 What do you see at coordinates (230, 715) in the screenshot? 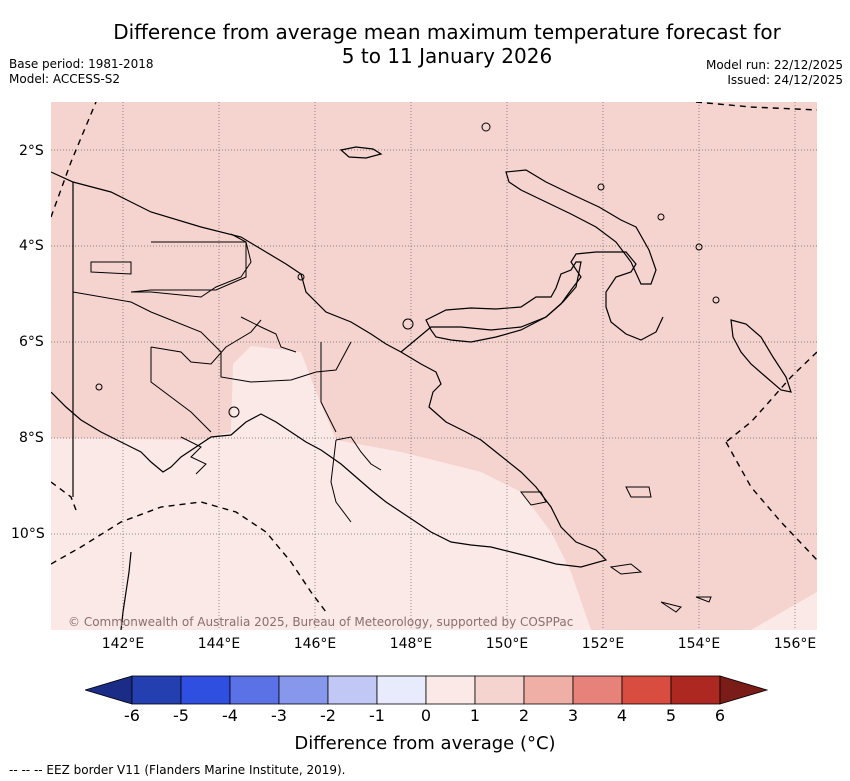
I see `colorbar-tick-label: -4` at bounding box center [230, 715].